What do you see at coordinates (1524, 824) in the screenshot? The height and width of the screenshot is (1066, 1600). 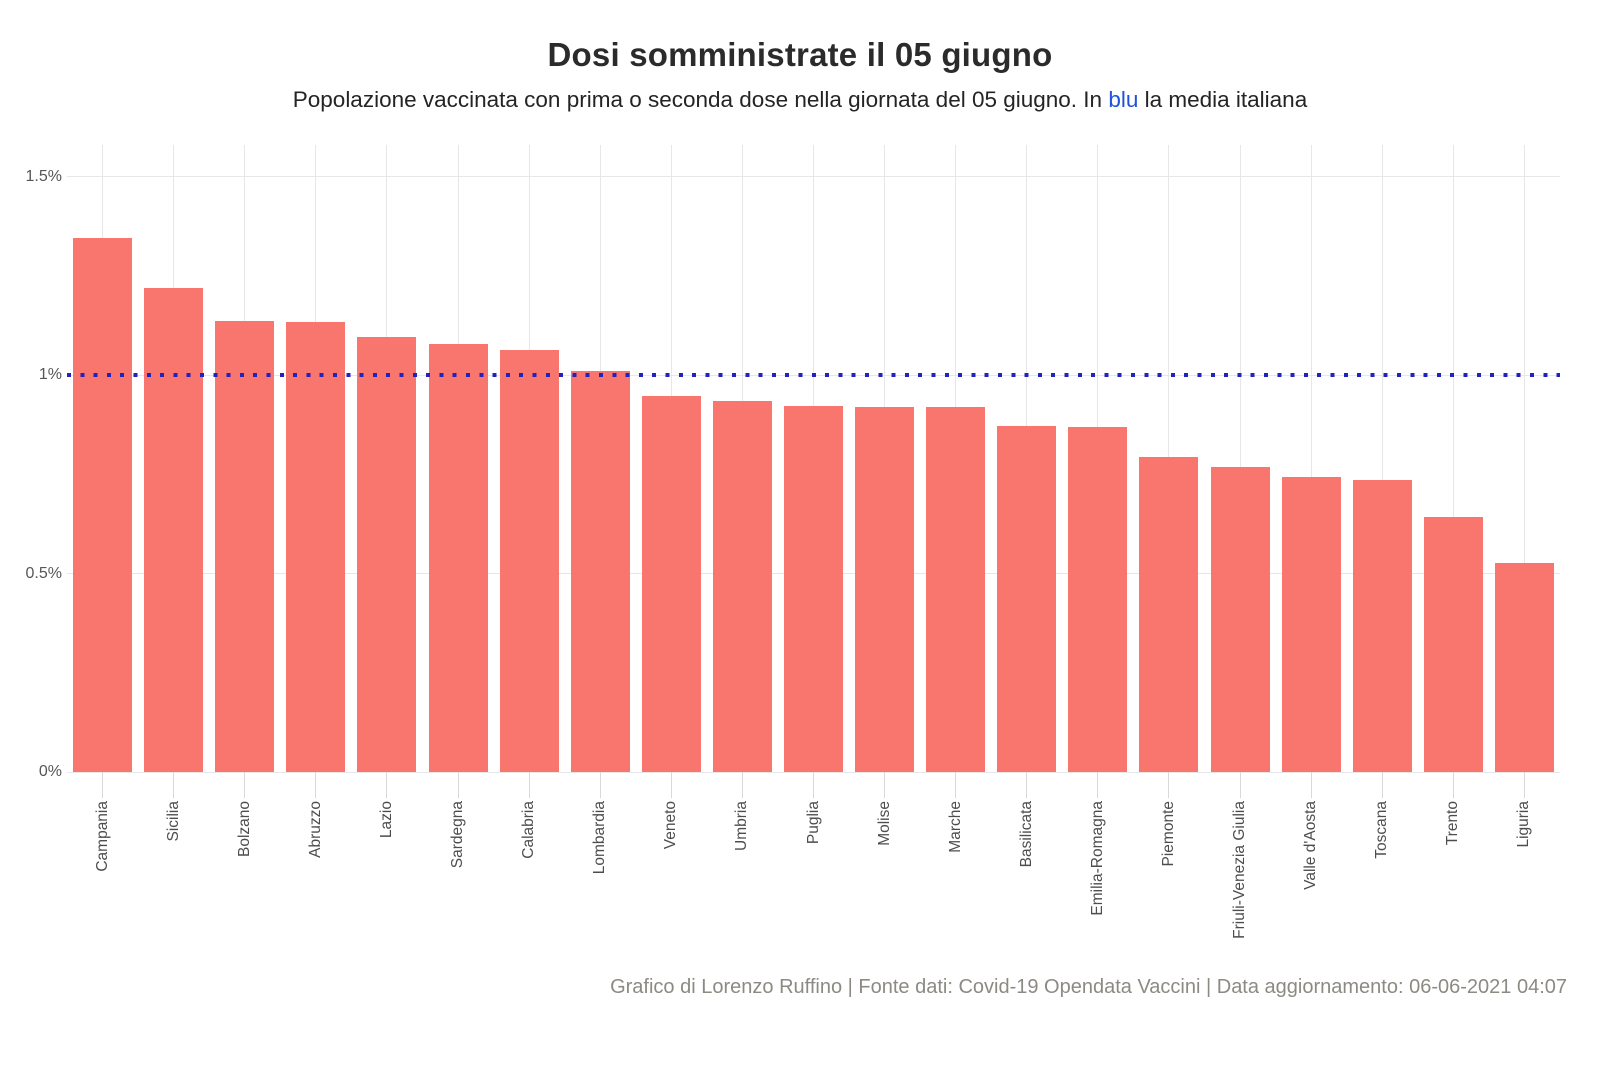 I see `x-axis-label-liguria: Liguria` at bounding box center [1524, 824].